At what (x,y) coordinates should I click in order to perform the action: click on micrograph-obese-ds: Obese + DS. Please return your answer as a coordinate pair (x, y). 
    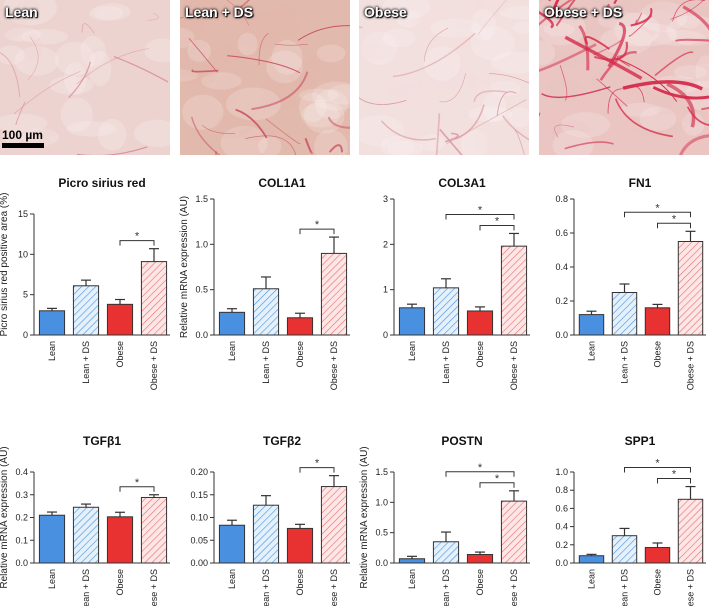
    Looking at the image, I should click on (624, 77).